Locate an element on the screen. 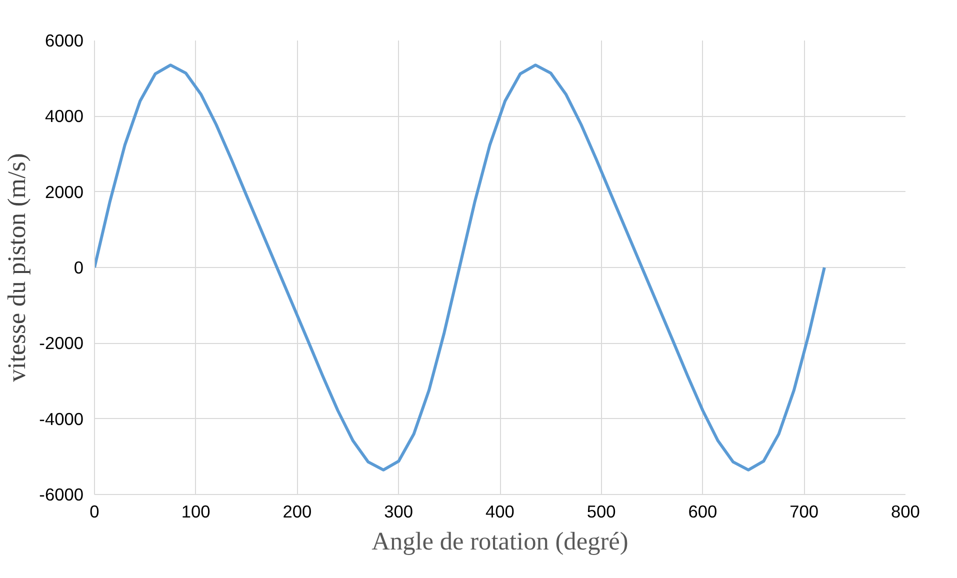  x-tick-label: 0 is located at coordinates (95, 512).